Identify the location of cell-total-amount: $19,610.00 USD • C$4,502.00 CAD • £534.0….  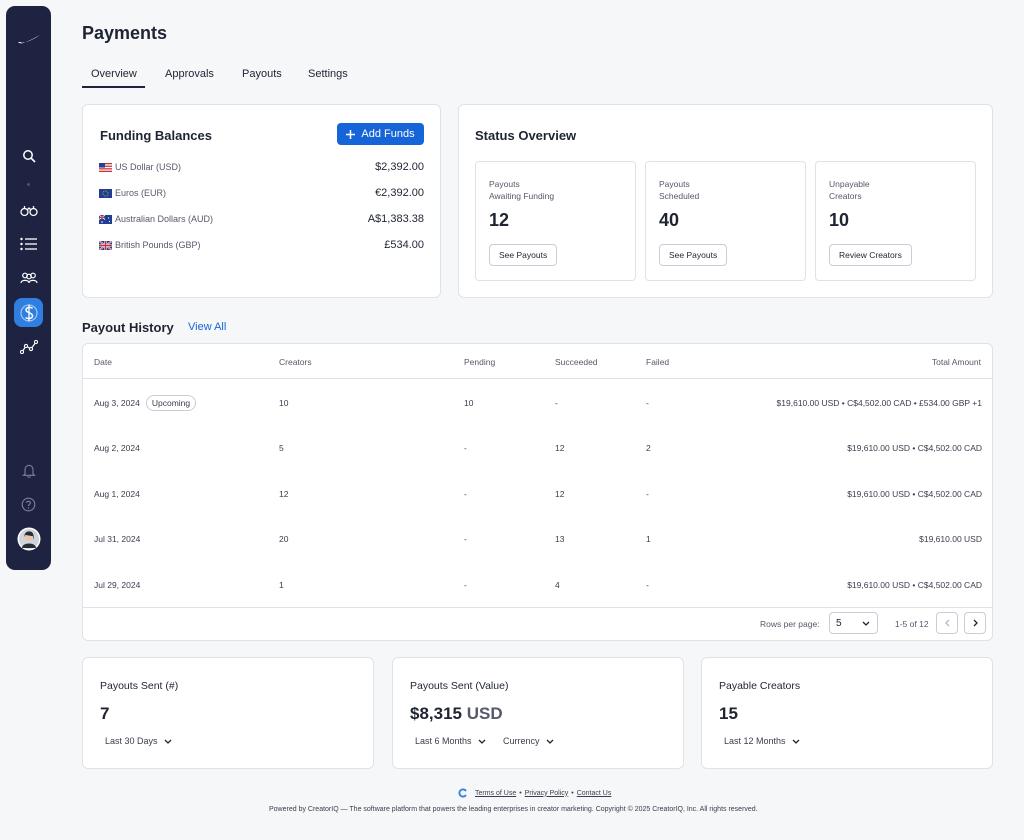
(879, 403).